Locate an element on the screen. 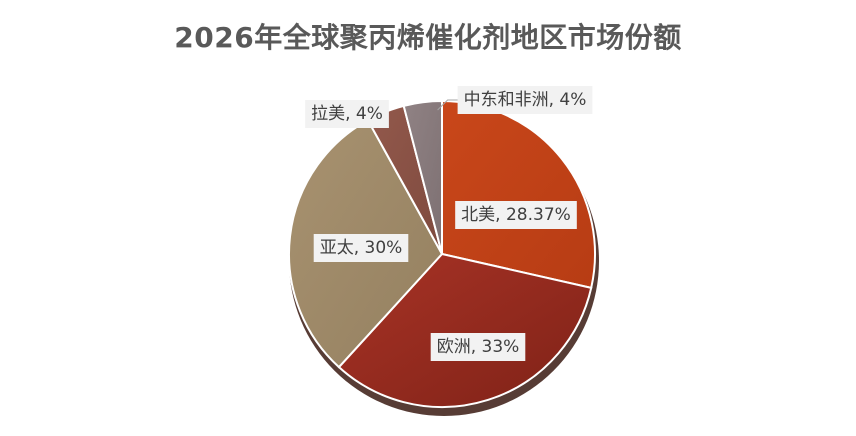 This screenshot has height=436, width=856. data-label-text-3: 拉美, 4% is located at coordinates (347, 114).